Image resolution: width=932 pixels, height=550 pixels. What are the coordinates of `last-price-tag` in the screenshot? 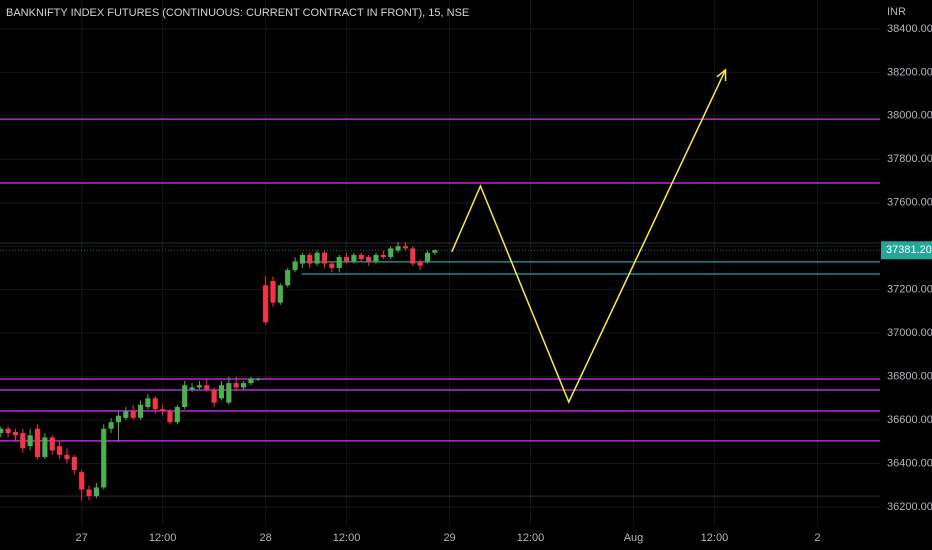 It's located at (906, 250).